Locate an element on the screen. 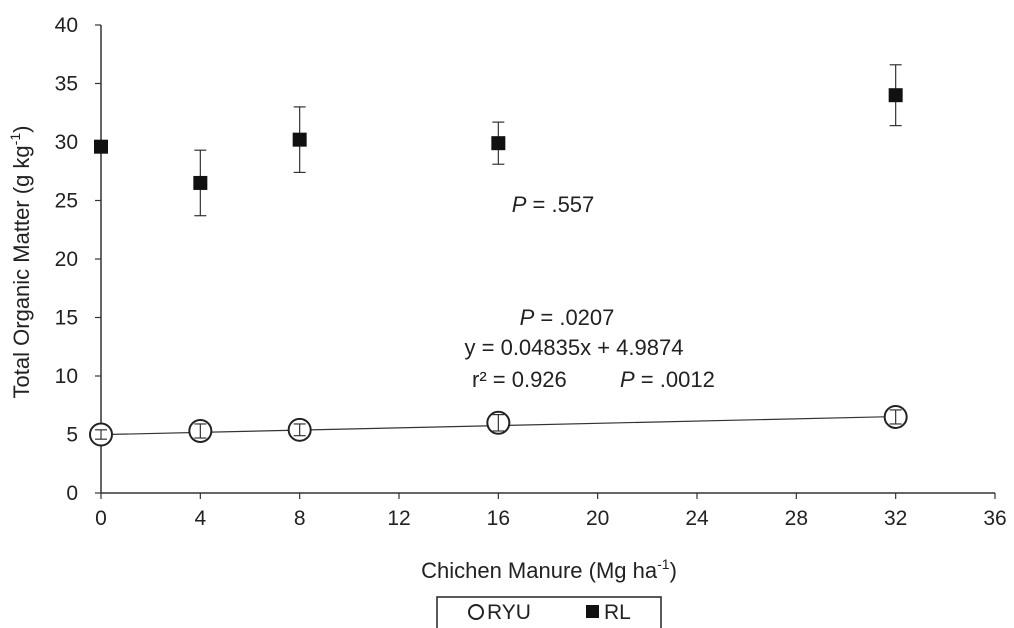  x-tick-label: 4 is located at coordinates (200, 518).